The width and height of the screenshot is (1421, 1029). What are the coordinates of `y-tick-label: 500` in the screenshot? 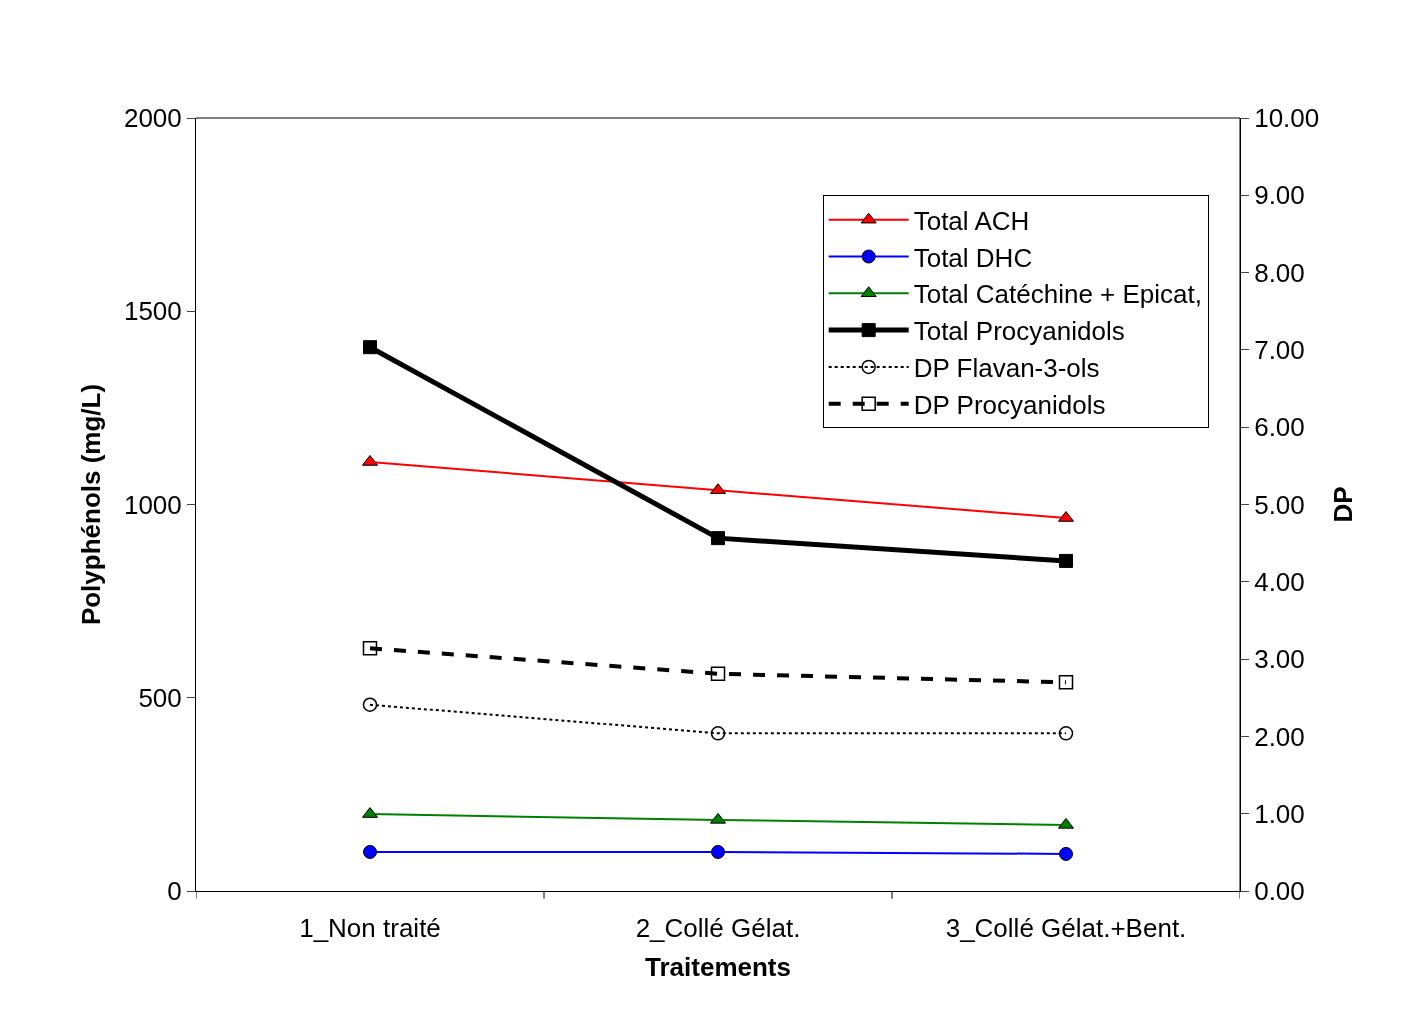 It's located at (160, 697).